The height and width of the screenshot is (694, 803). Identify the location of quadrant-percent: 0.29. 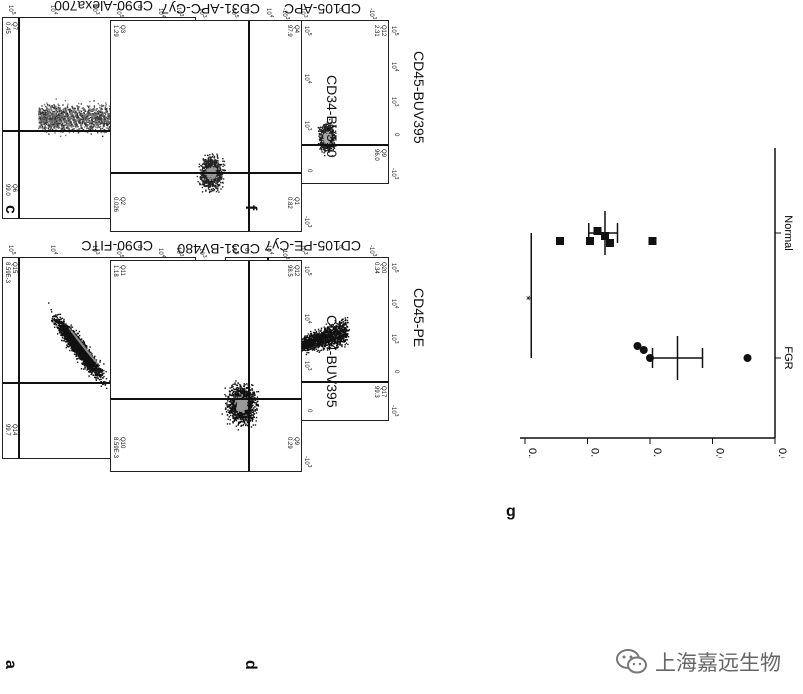
(289, 443).